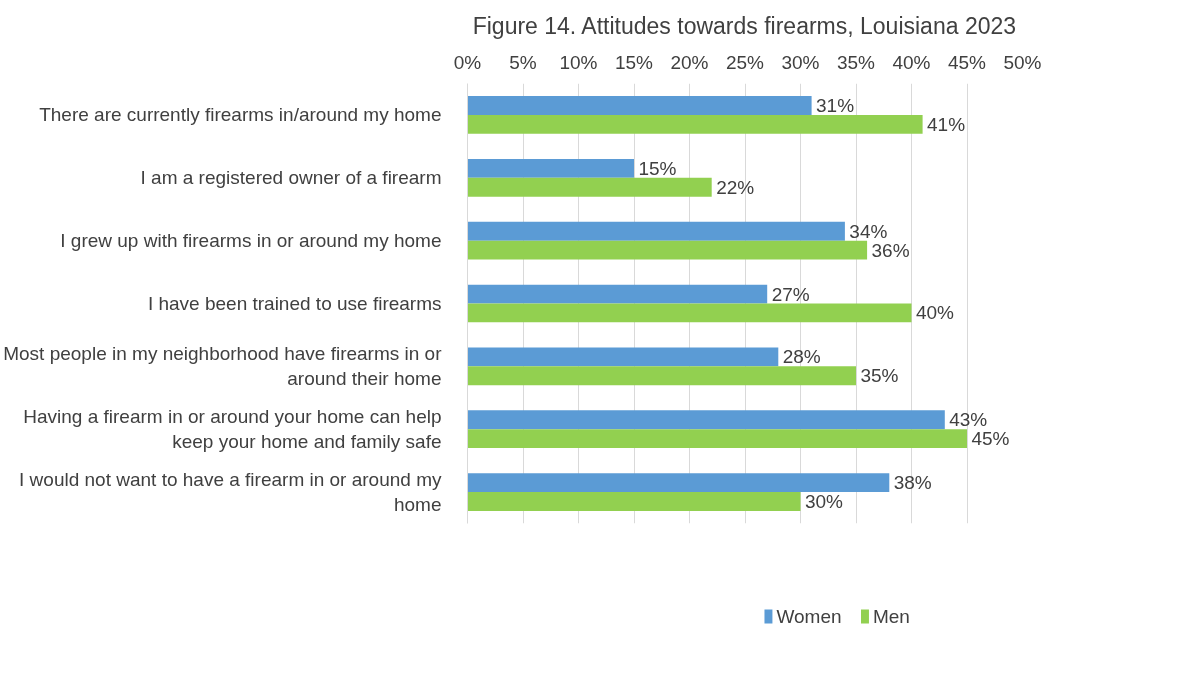  What do you see at coordinates (946, 124) in the screenshot?
I see `data-label: 41%` at bounding box center [946, 124].